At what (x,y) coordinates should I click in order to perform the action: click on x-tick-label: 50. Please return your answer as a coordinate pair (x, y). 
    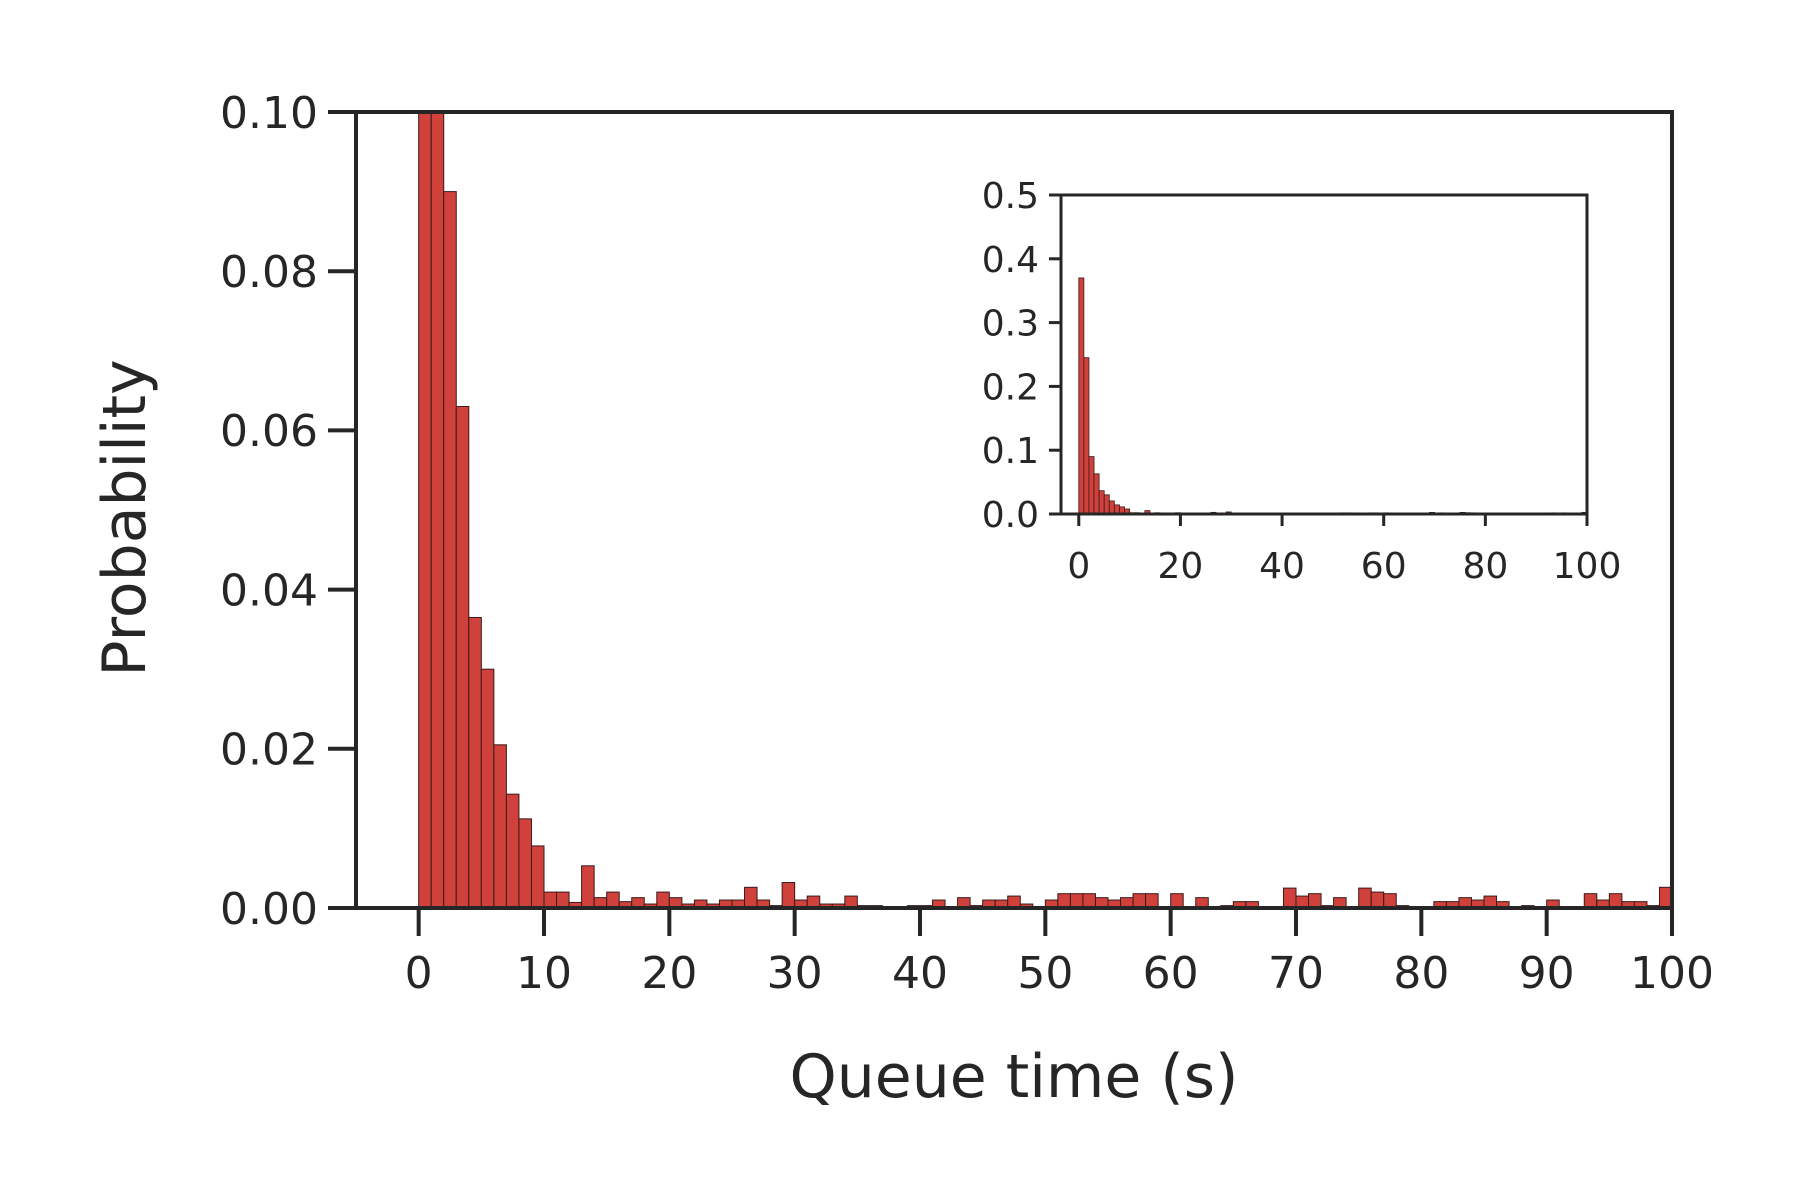
    Looking at the image, I should click on (1045, 973).